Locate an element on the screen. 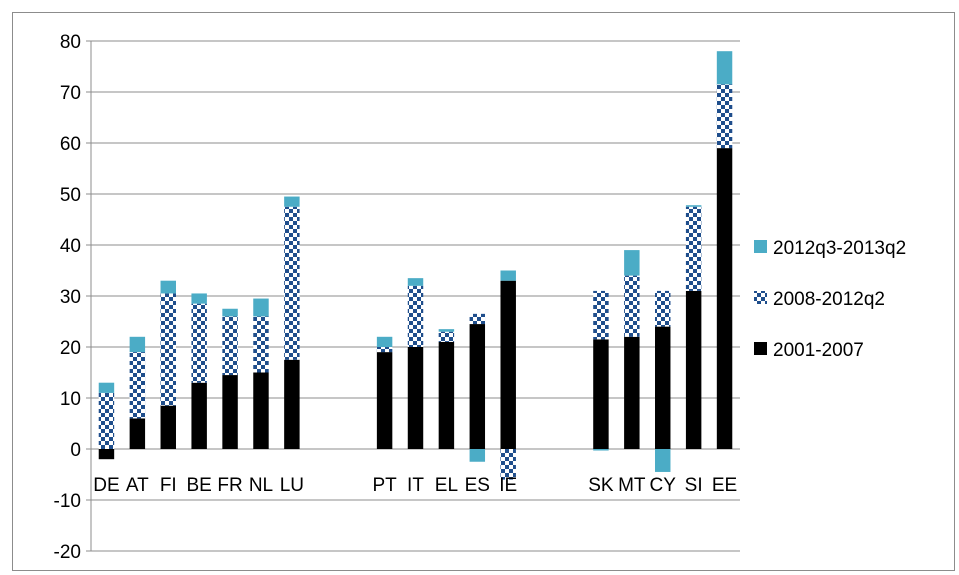 The height and width of the screenshot is (575, 959). x-category-label: BE is located at coordinates (198, 485).